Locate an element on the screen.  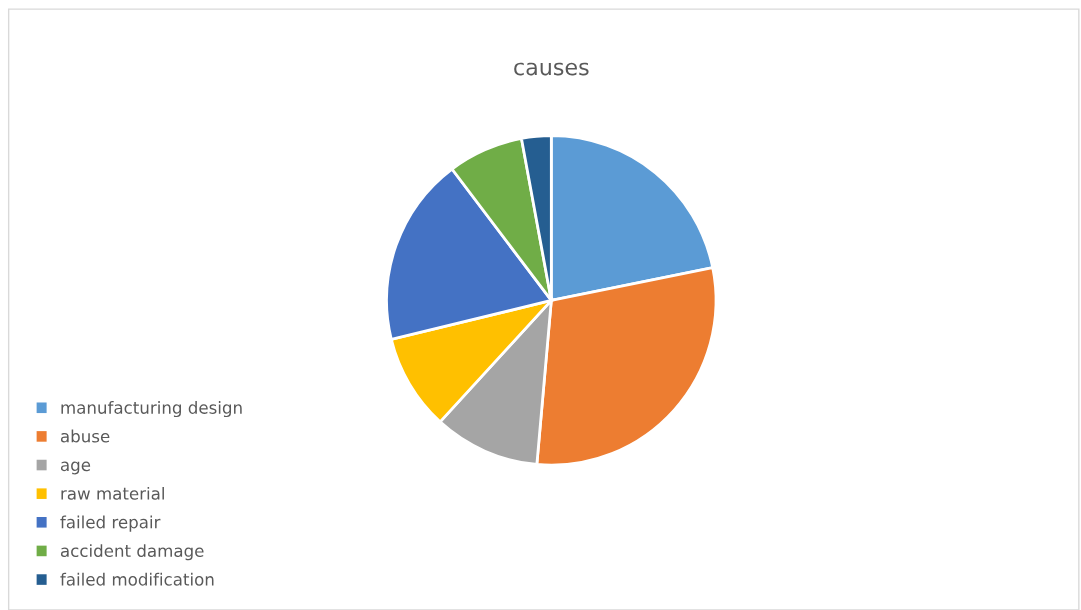
legend-label: manufacturing design is located at coordinates (151, 409).